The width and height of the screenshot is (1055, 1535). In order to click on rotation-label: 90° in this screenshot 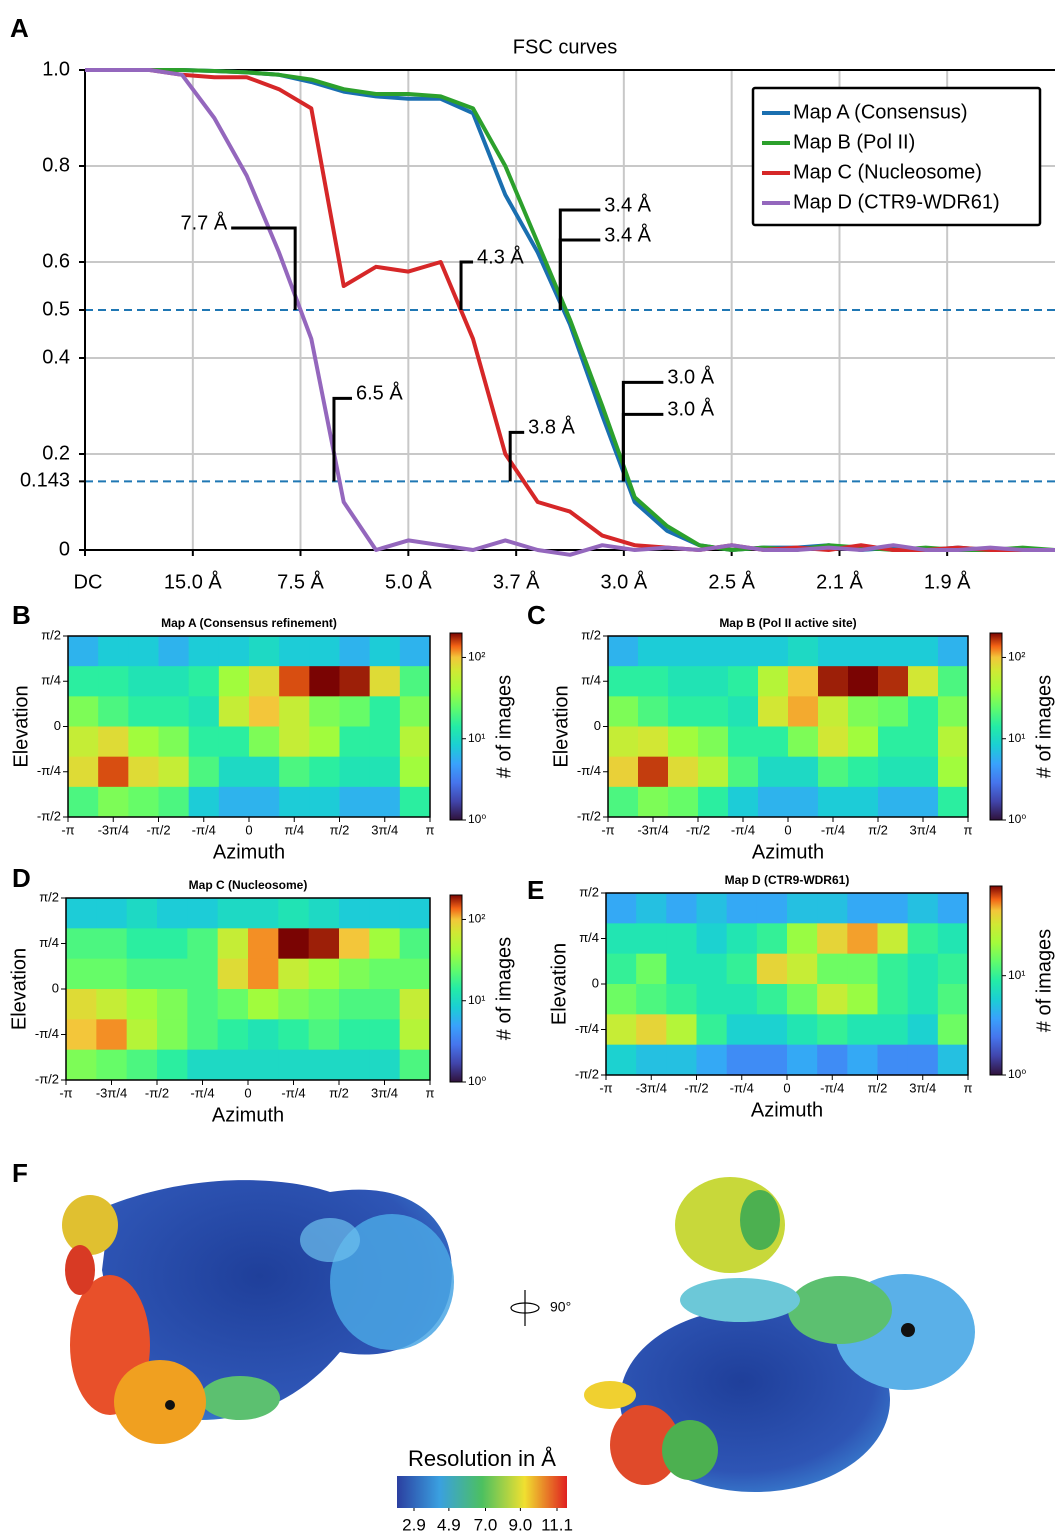, I will do `click(560, 1307)`.